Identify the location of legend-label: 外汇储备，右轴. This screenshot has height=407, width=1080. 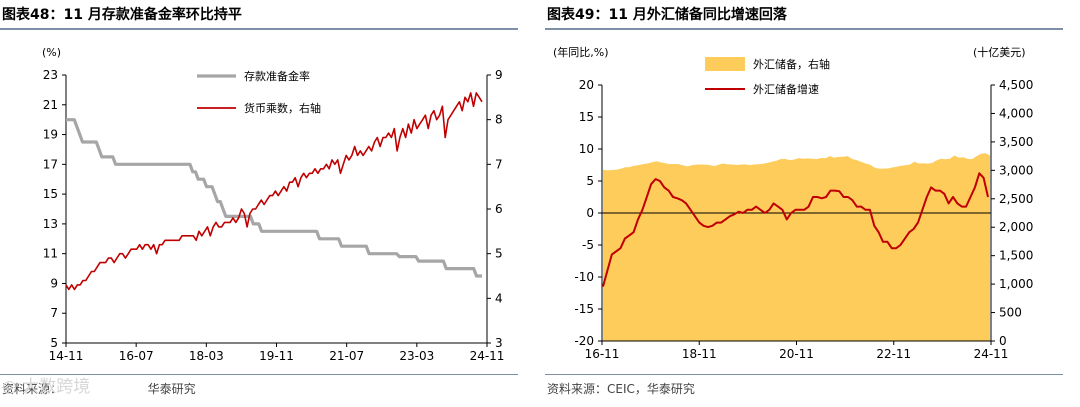
(791, 64).